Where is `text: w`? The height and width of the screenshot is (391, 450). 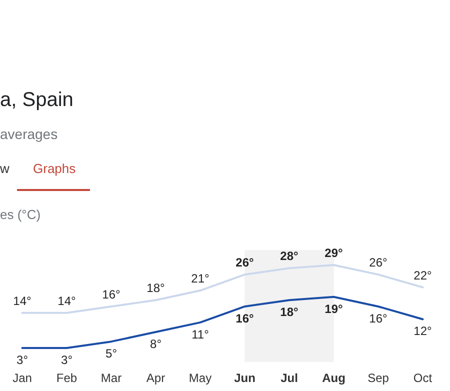 text: w is located at coordinates (5, 168).